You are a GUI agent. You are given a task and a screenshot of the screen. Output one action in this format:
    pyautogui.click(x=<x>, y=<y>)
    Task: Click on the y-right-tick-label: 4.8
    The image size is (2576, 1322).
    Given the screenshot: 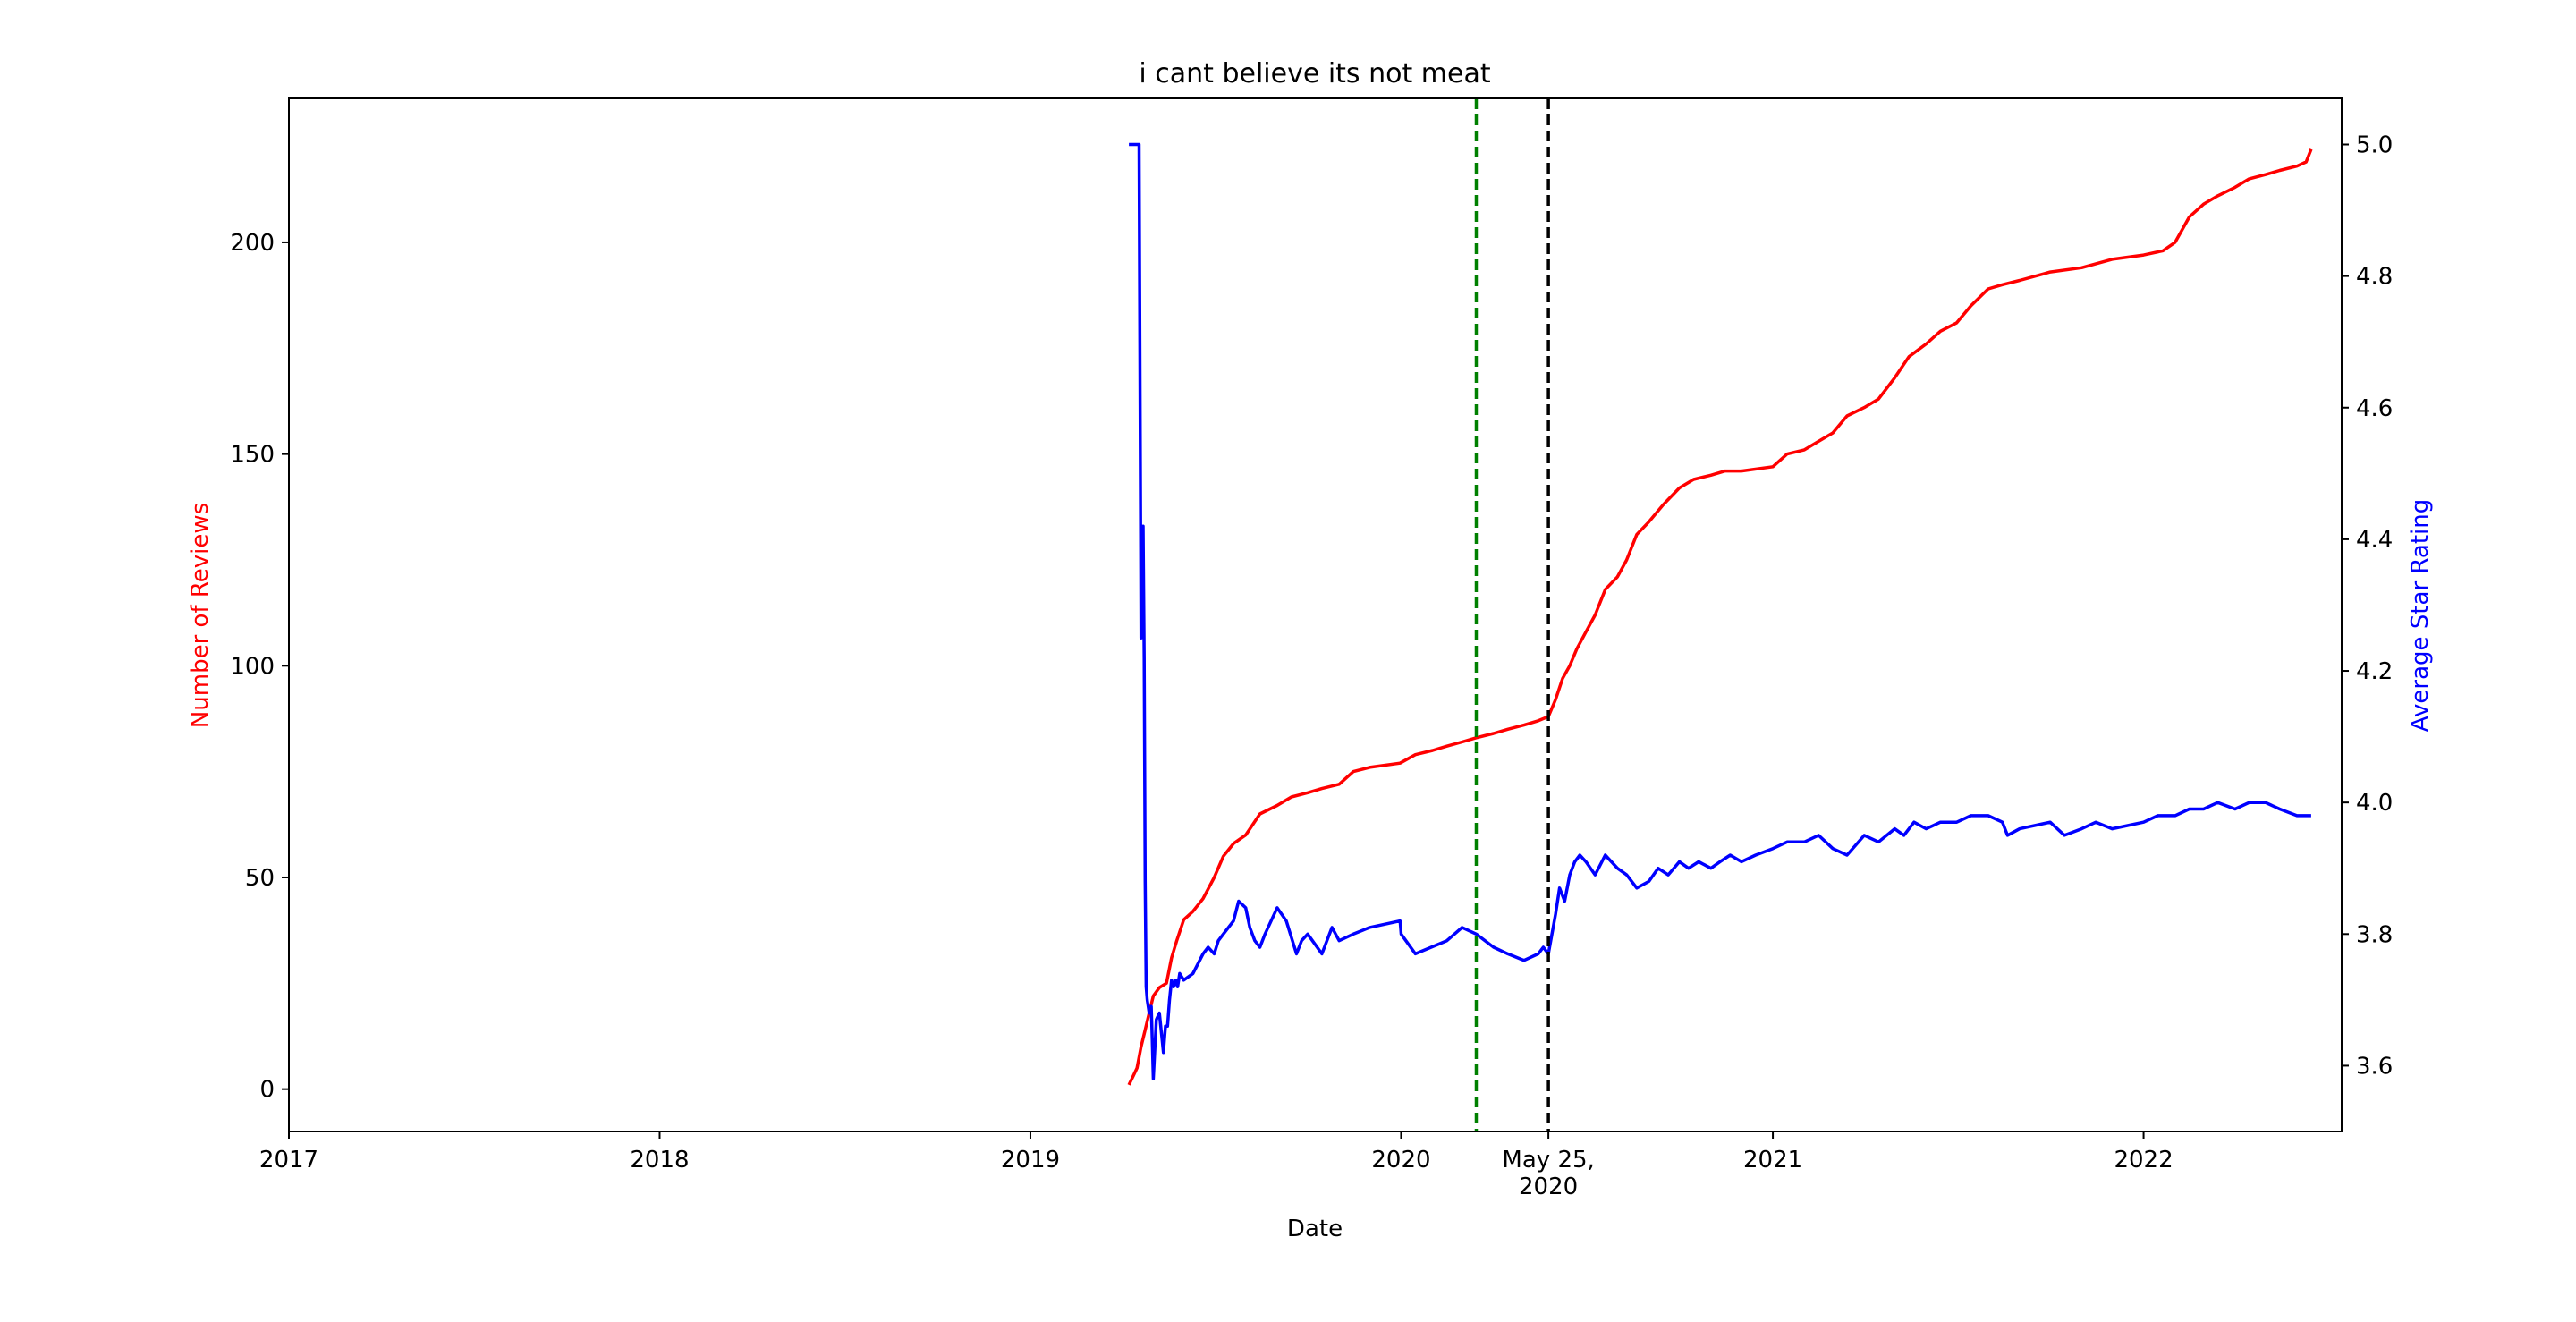 What is the action you would take?
    pyautogui.click(x=2374, y=277)
    